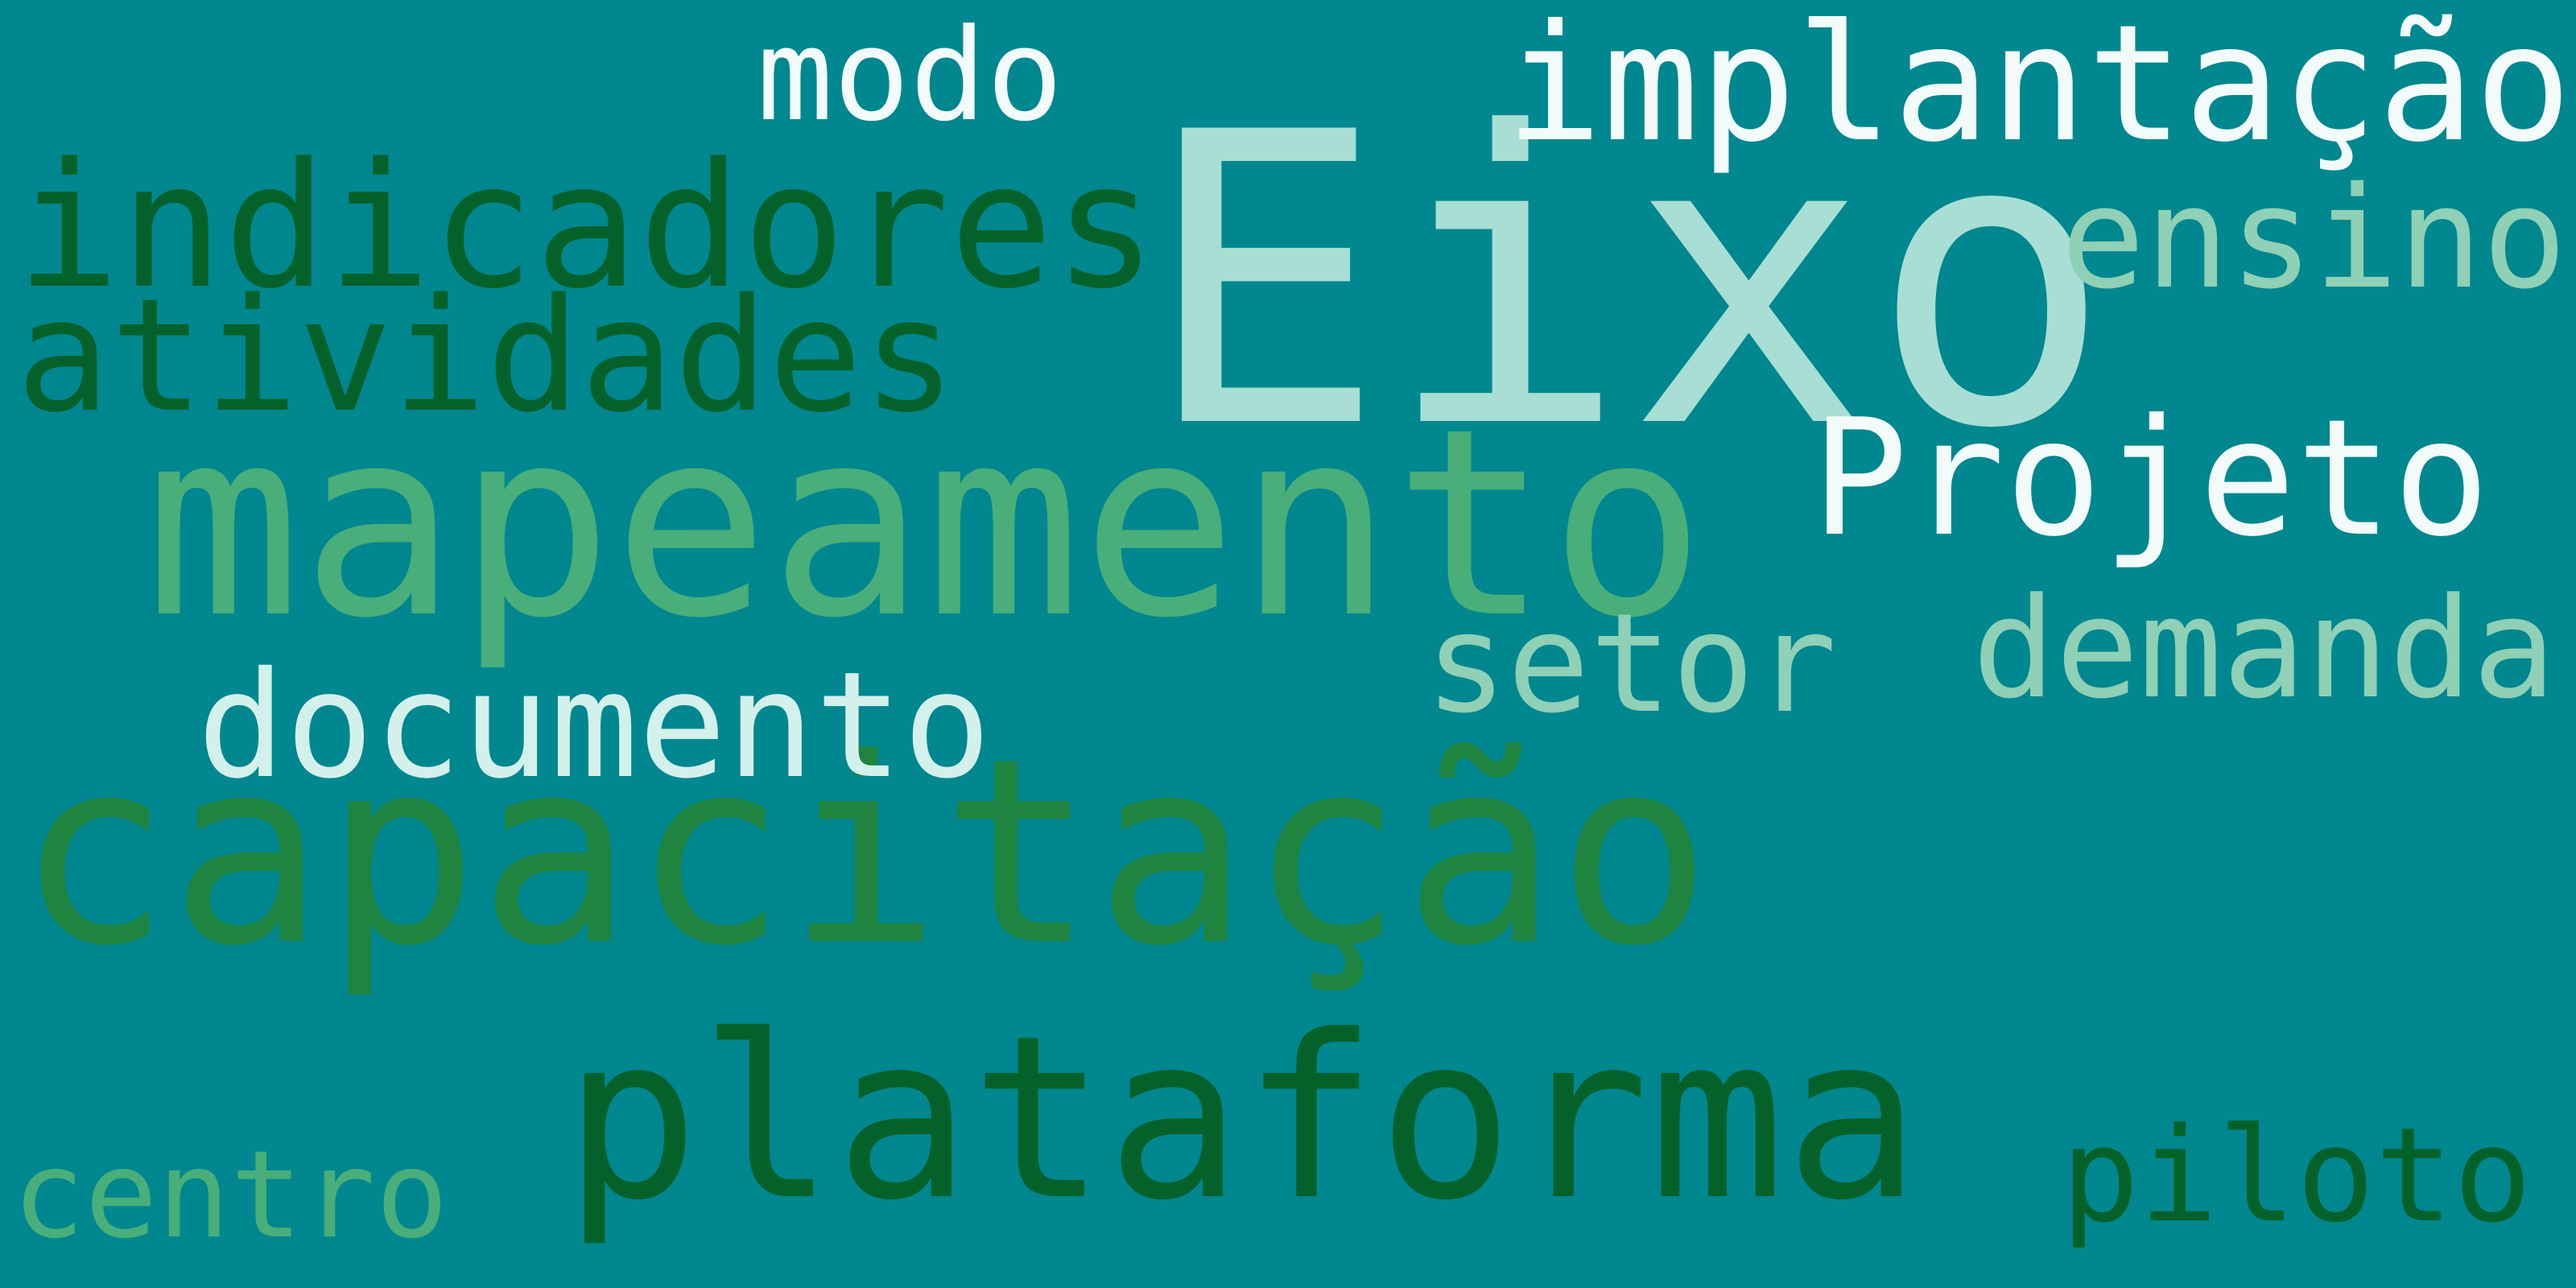 The width and height of the screenshot is (2576, 1288). I want to click on word-ensino: ensino, so click(2314, 238).